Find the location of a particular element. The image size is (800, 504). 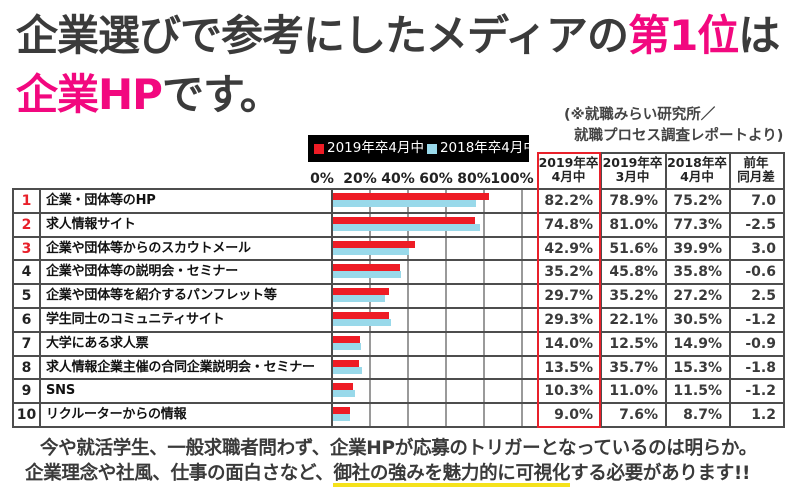

value-cell: 39.9% is located at coordinates (697, 248).